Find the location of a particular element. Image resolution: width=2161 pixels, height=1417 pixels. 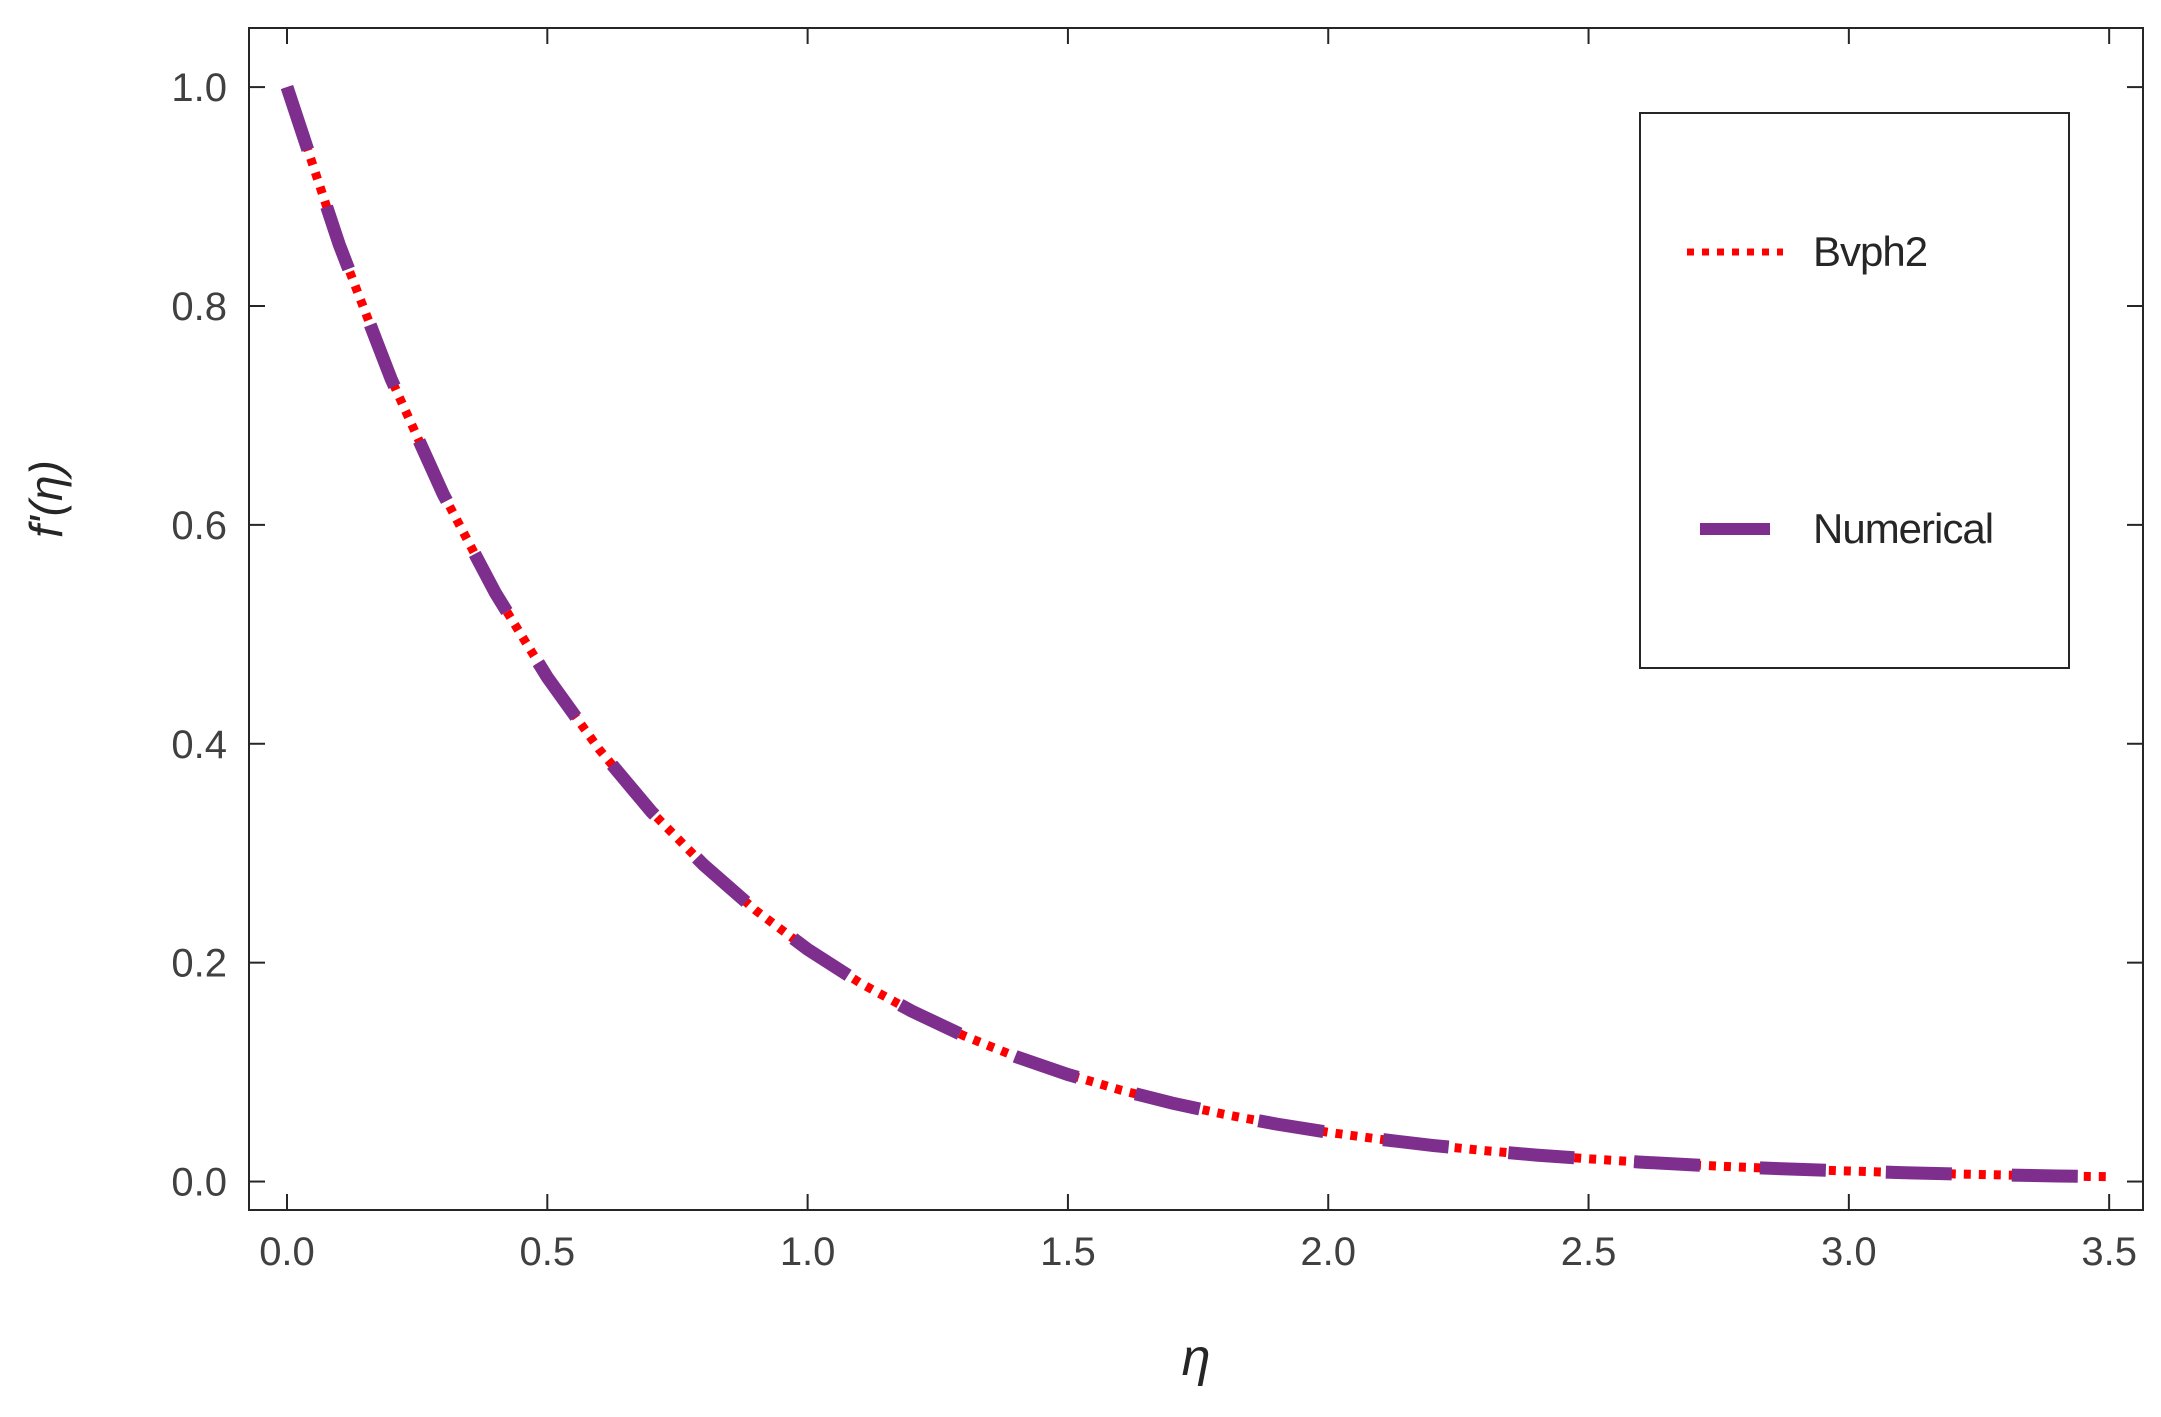

x-tick-label: 3.0 is located at coordinates (1849, 1252).